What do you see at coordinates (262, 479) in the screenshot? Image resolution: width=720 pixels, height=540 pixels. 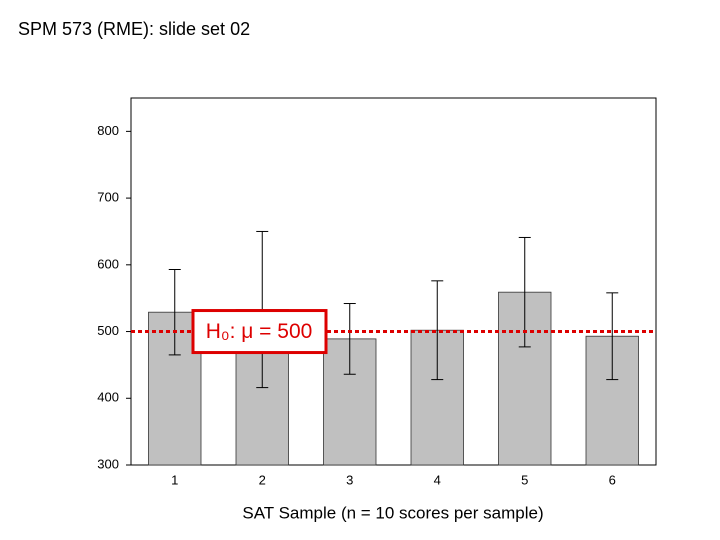 I see `x-tick-label: 2` at bounding box center [262, 479].